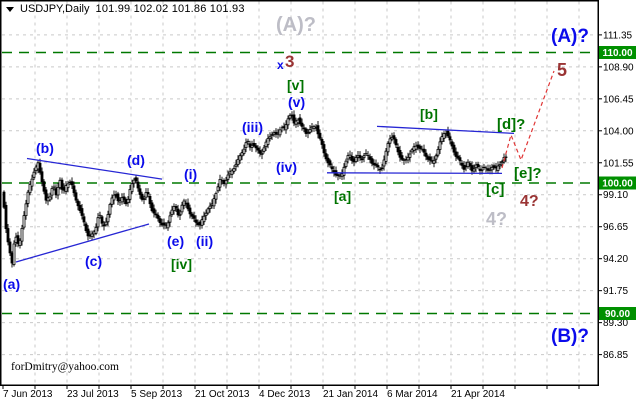 The image size is (636, 404). What do you see at coordinates (615, 259) in the screenshot?
I see `price-label: 94.20` at bounding box center [615, 259].